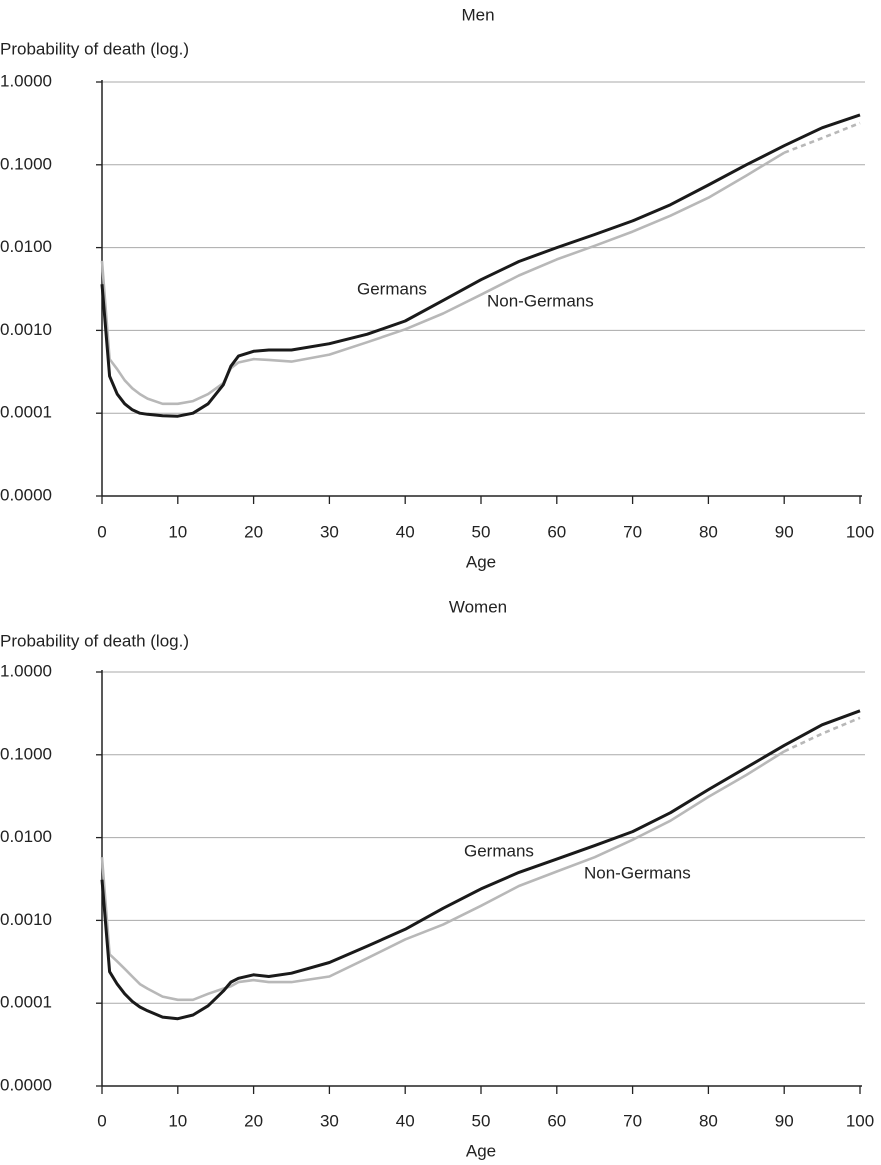 The image size is (881, 1165). I want to click on chart-title: Women, so click(478, 606).